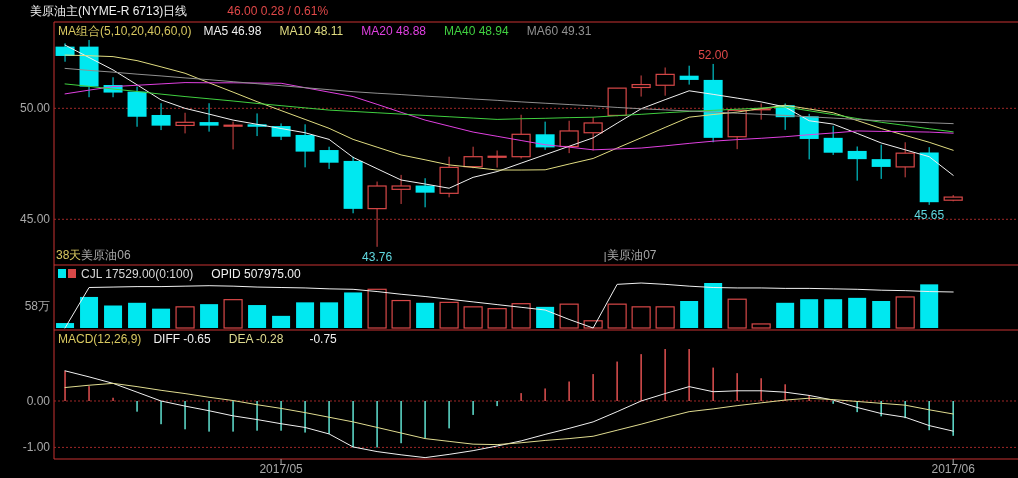  I want to click on annotation: 美原油07, so click(632, 255).